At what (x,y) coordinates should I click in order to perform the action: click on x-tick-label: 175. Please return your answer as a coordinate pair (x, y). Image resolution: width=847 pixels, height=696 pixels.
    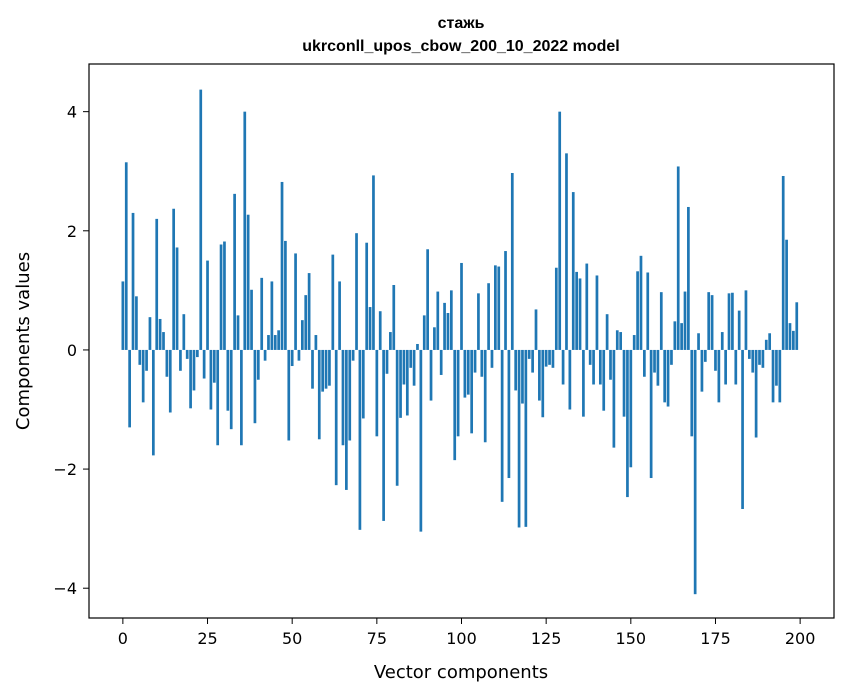
    Looking at the image, I should click on (715, 638).